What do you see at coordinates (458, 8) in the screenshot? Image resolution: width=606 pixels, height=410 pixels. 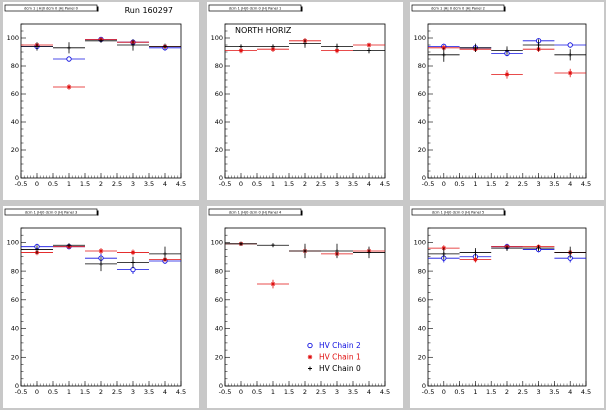 I see `pad-title: dcm 1 |H| 0 dcm 0 |H| Panel 2` at bounding box center [458, 8].